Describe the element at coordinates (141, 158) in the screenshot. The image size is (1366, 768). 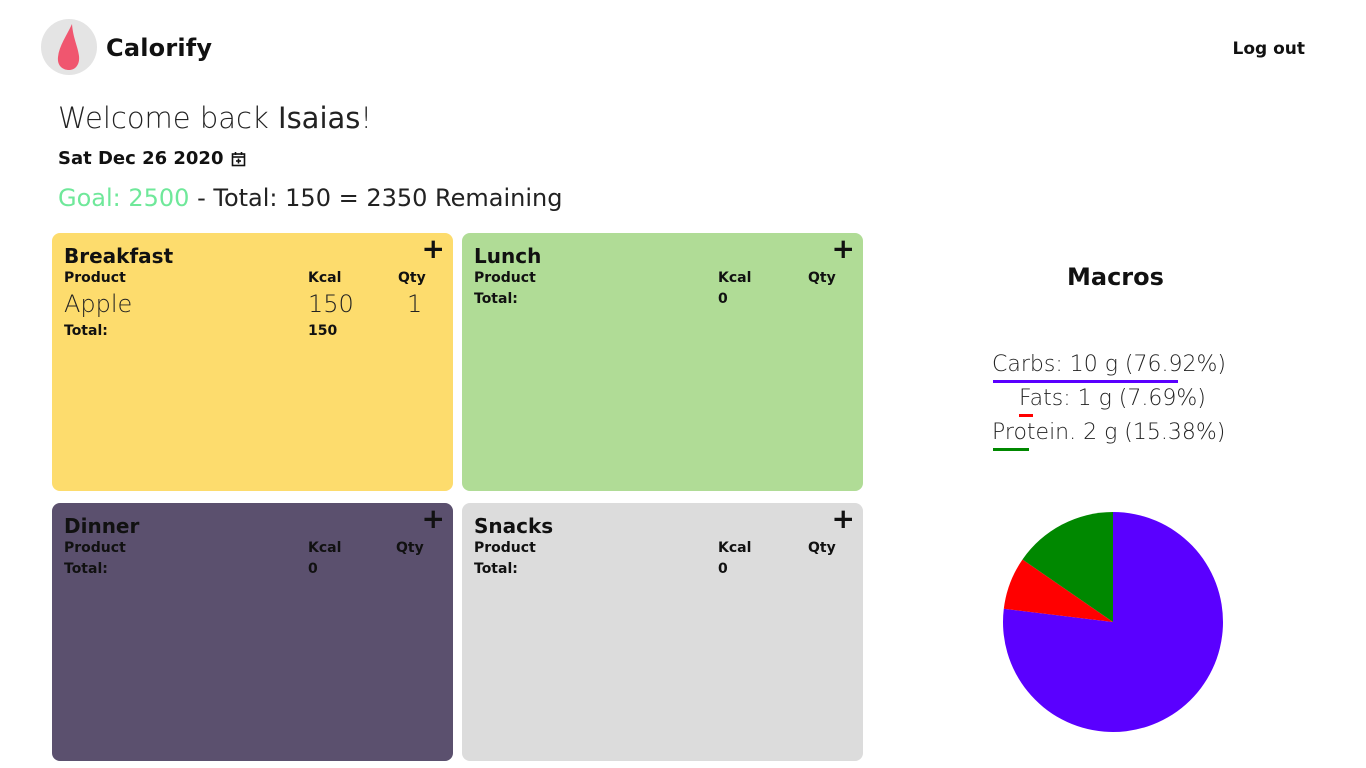
I see `current-date: Sat Dec 26 2020` at that location.